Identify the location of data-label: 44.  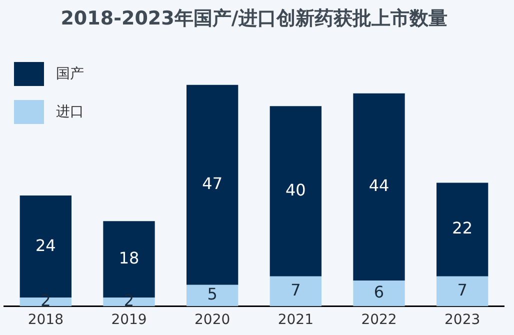
(379, 186).